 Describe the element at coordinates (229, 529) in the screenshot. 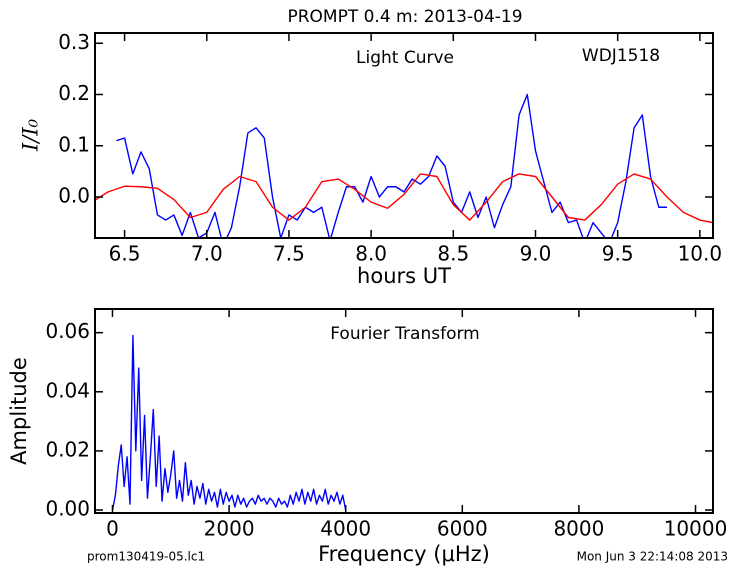

I see `x-tick-label: 2000` at that location.